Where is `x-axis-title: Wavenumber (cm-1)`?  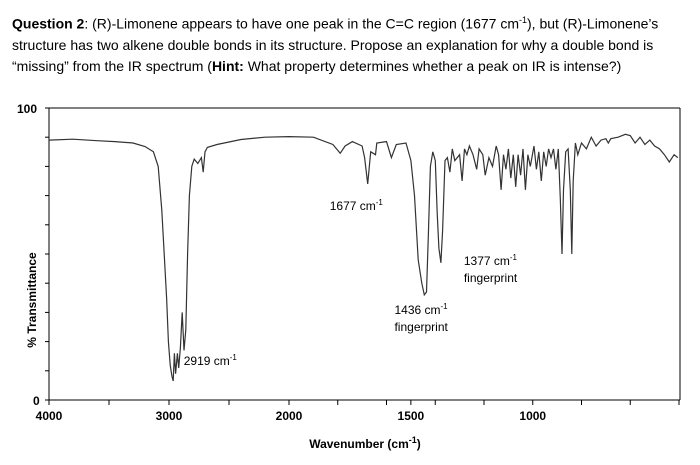 x-axis-title: Wavenumber (cm-1) is located at coordinates (365, 443).